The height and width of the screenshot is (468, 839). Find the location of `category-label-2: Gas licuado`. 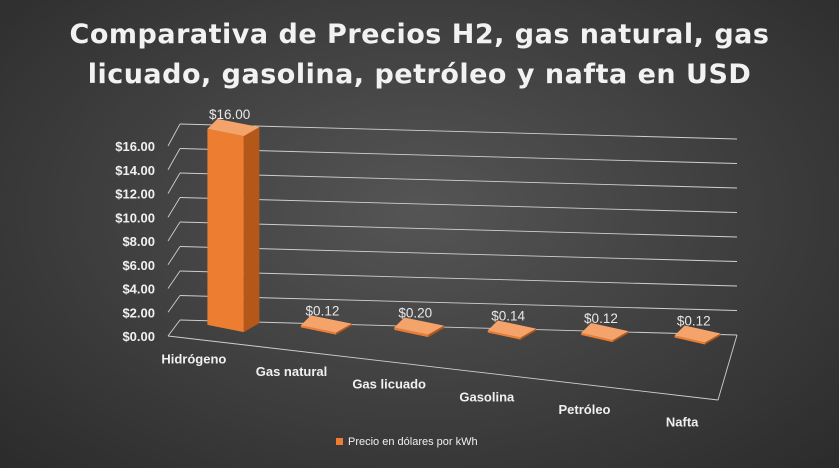

category-label-2: Gas licuado is located at coordinates (389, 384).